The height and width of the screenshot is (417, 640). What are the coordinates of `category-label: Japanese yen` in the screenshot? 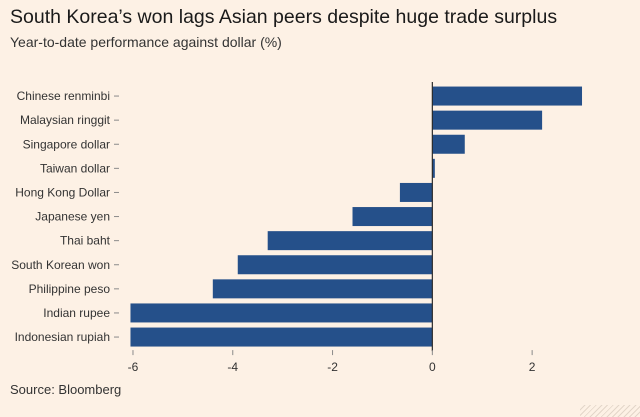 It's located at (72, 217).